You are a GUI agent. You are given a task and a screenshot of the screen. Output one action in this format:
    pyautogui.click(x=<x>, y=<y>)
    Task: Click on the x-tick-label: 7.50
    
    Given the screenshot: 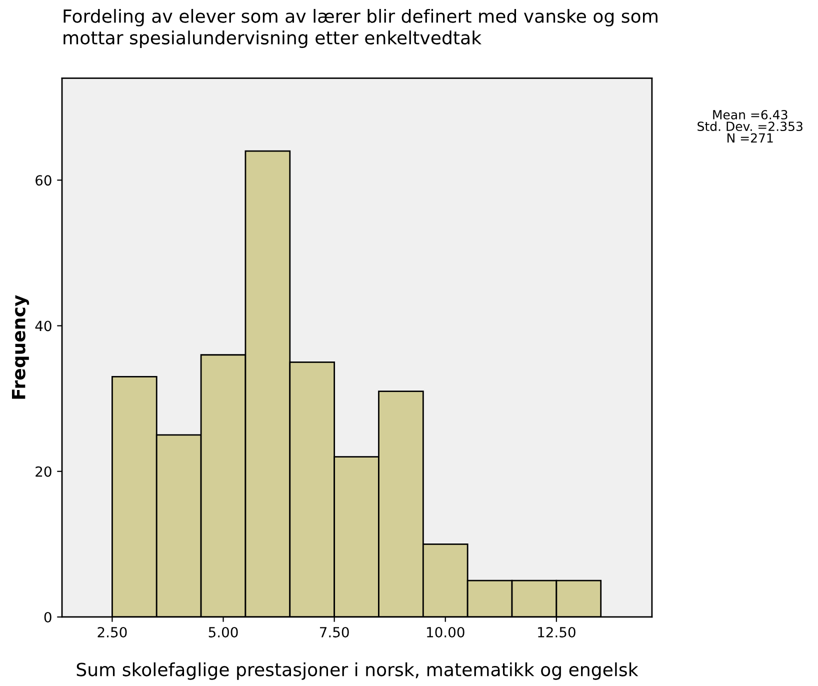 What is the action you would take?
    pyautogui.click(x=334, y=632)
    